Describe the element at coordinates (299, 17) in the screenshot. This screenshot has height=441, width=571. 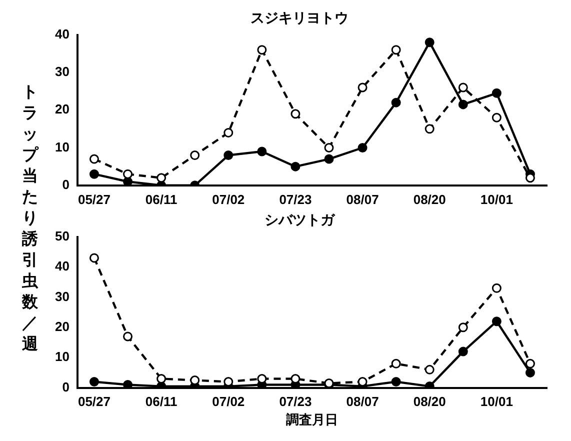
I see `chart-title: スジキリヨトウ` at that location.